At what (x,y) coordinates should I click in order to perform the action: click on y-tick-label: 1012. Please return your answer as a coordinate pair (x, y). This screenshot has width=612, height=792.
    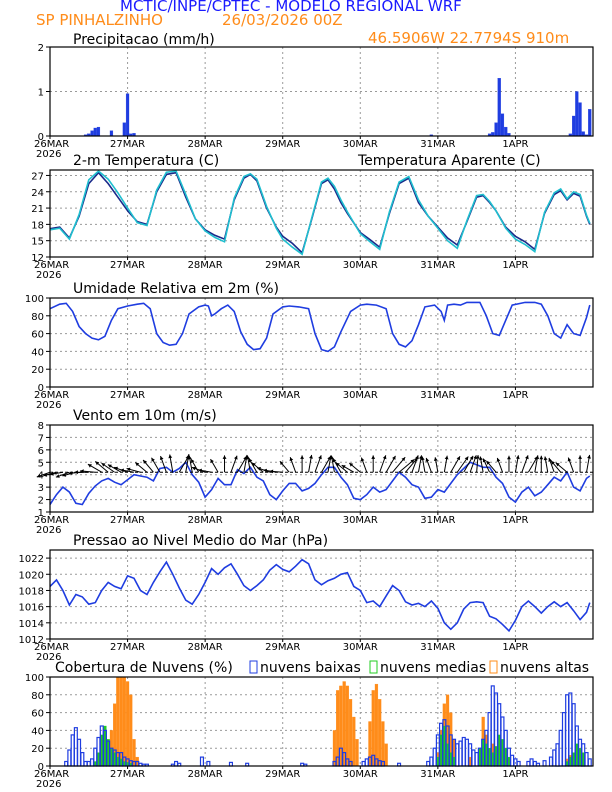
    Looking at the image, I should click on (31, 640).